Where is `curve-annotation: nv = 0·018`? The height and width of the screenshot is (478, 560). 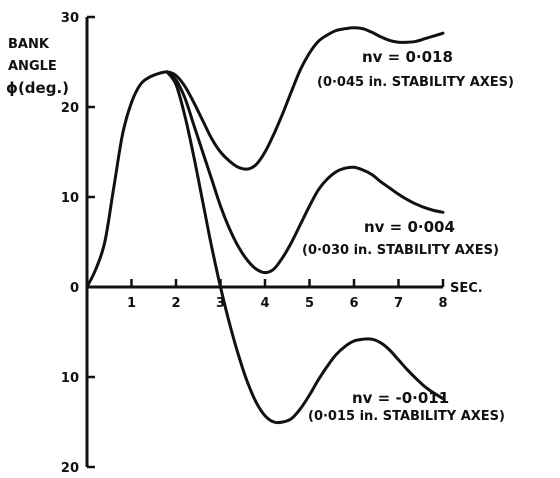
curve-annotation: nv = 0·018 is located at coordinates (407, 57).